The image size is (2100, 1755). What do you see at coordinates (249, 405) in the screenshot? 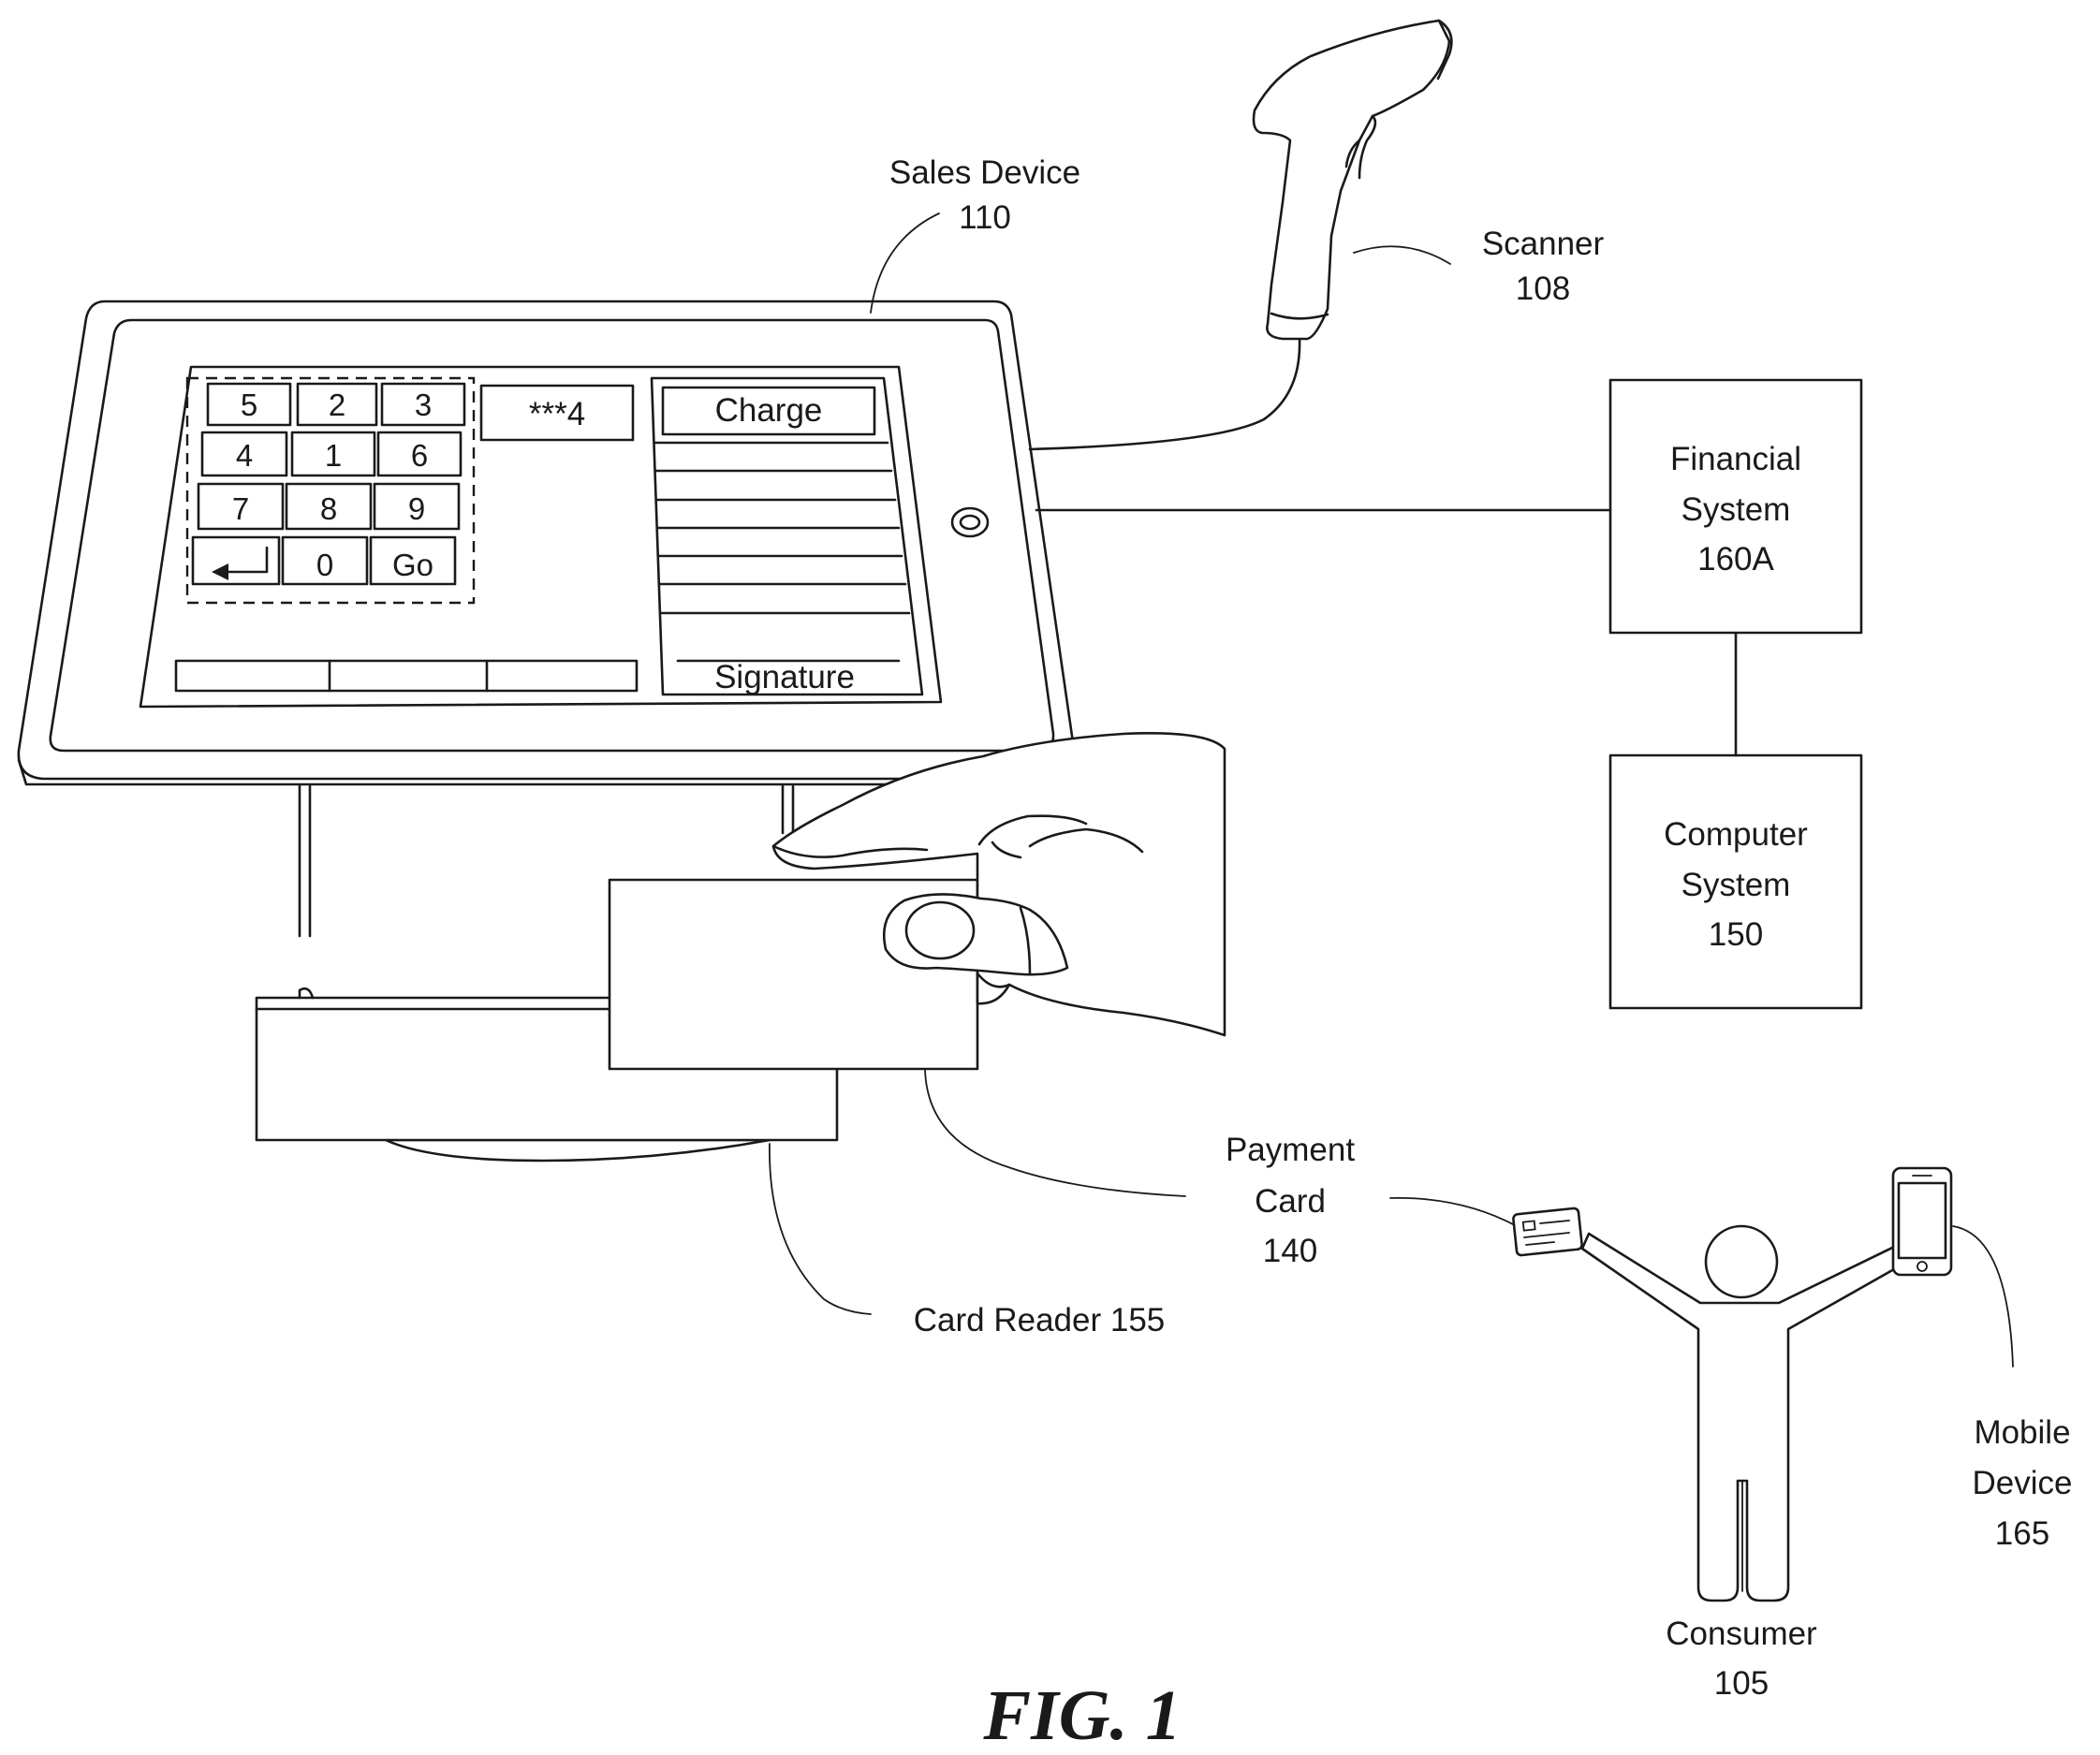
I see `key-5-label: 5` at bounding box center [249, 405].